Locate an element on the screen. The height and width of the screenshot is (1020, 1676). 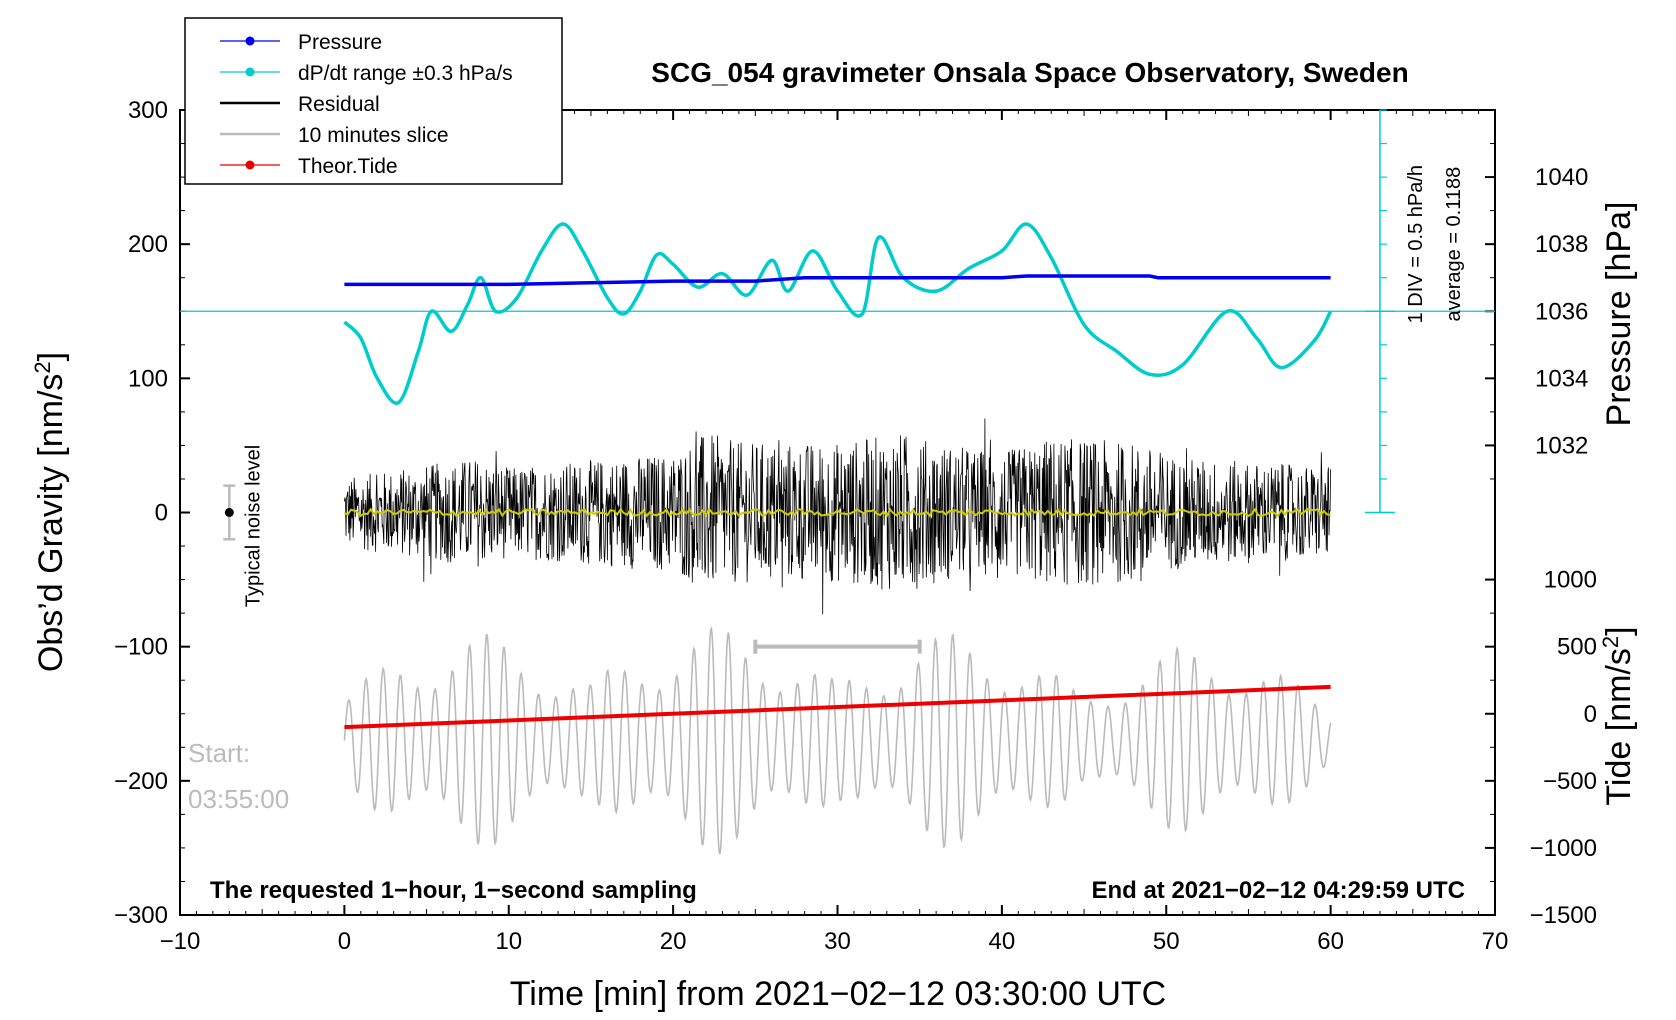
series-residual-line is located at coordinates (837, 516).